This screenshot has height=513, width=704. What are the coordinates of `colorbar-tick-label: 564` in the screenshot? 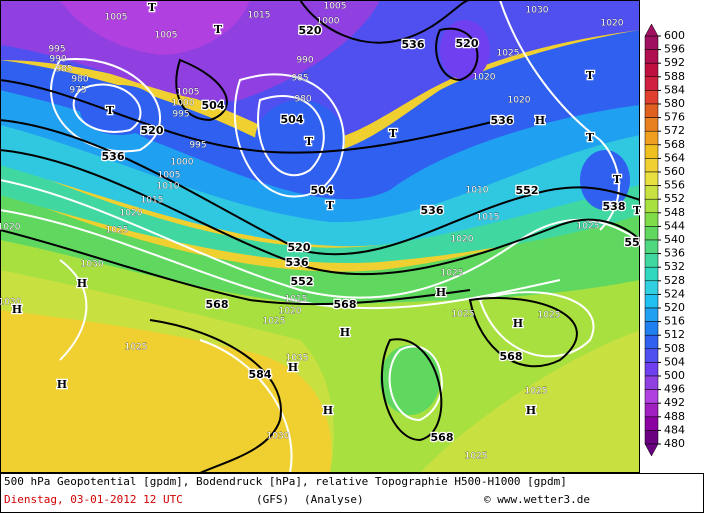 It's located at (674, 157).